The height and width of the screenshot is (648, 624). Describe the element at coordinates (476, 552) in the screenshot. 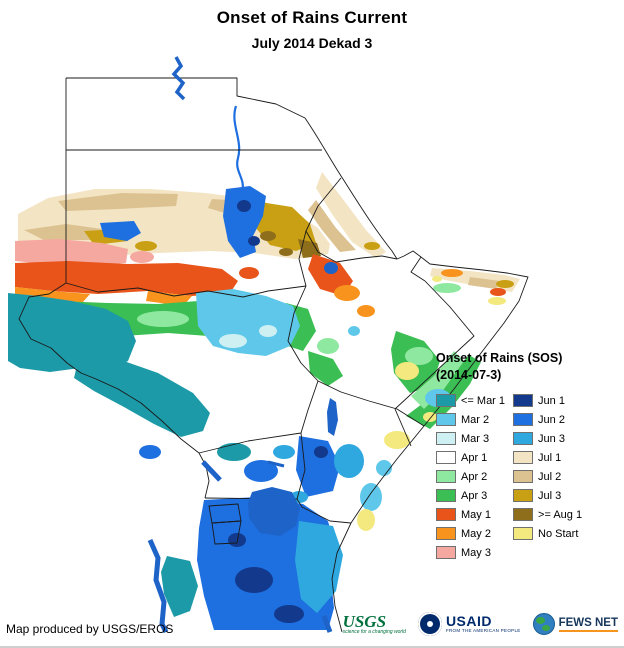

I see `legend-label: May 3` at that location.